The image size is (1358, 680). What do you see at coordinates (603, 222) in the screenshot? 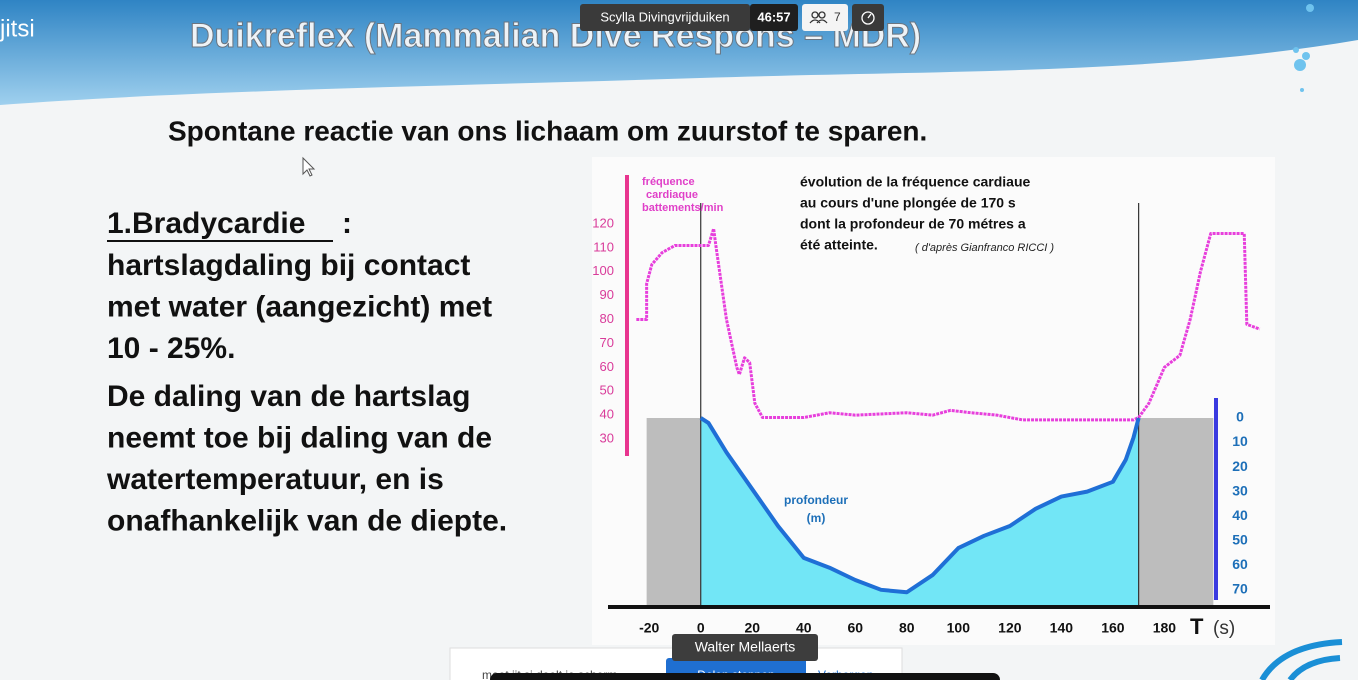
I see `y-tick-label: 120` at bounding box center [603, 222].